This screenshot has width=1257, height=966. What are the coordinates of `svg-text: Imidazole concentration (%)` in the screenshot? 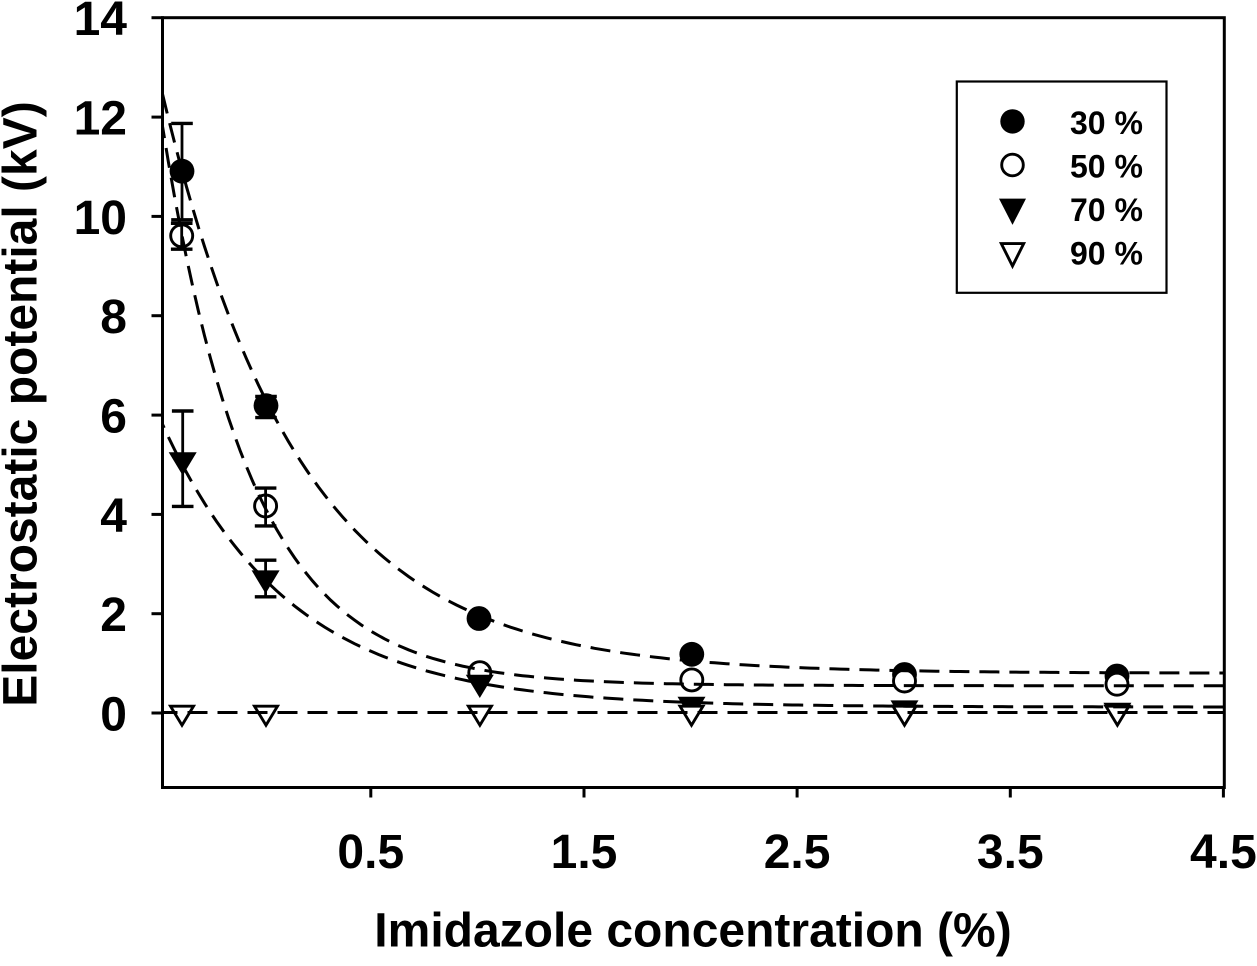 It's located at (692, 930).